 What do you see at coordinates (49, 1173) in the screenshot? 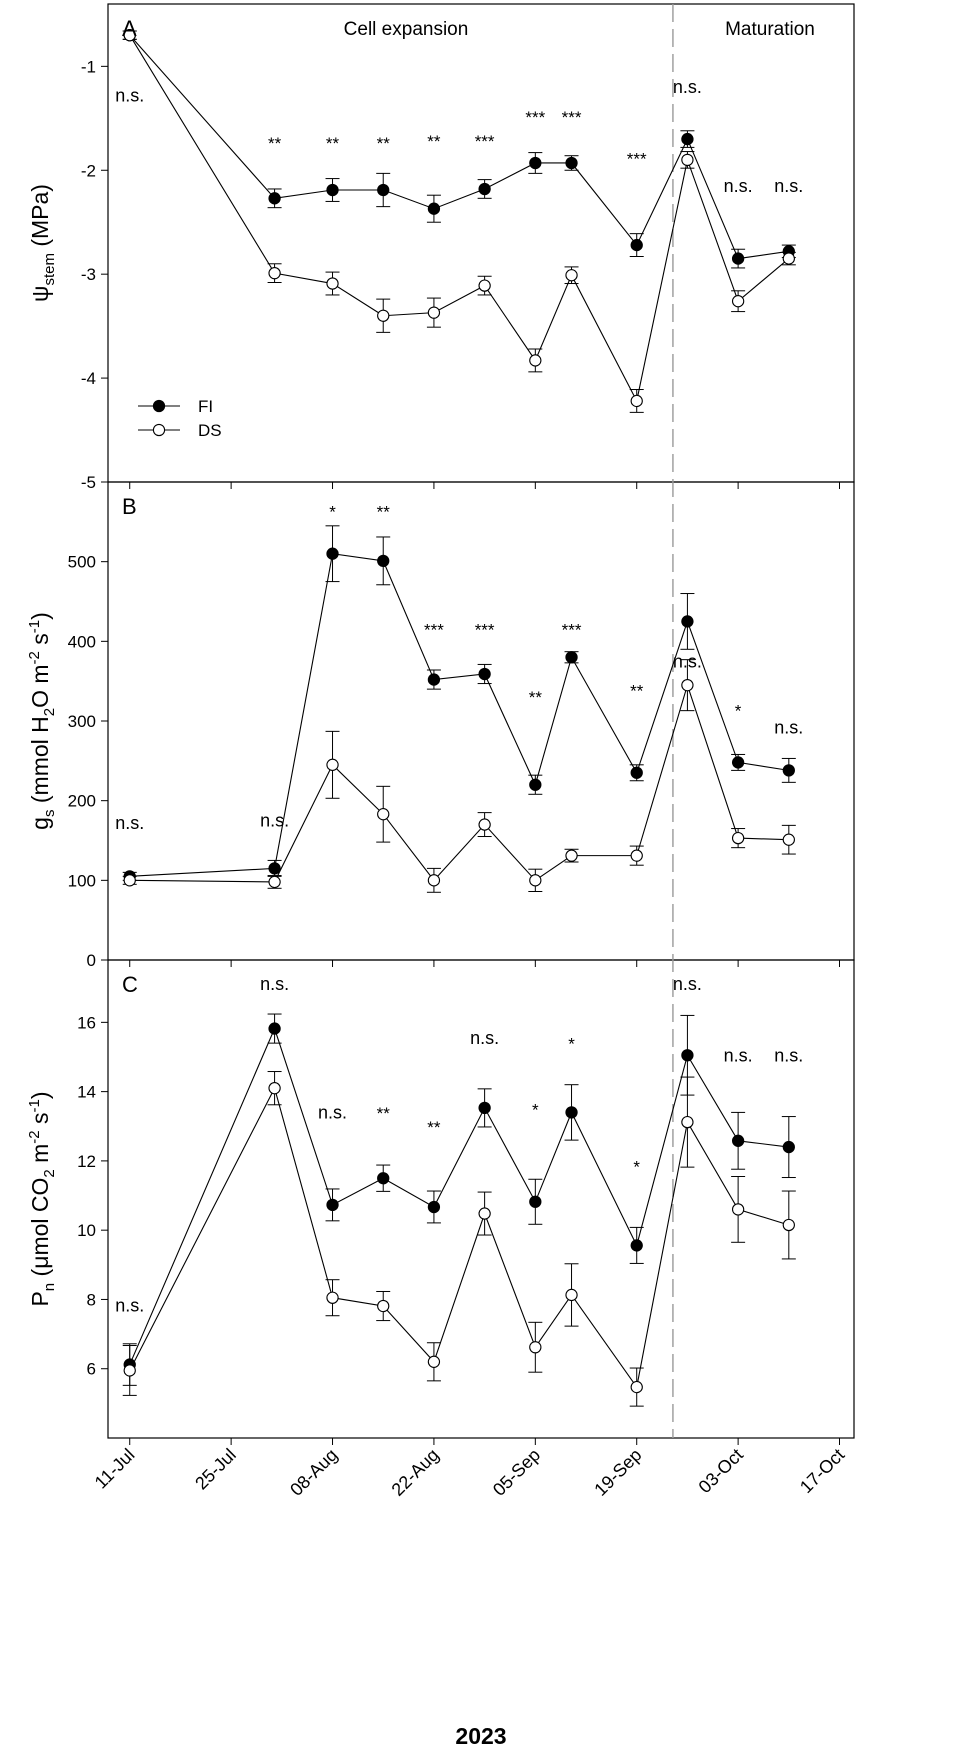
I see `panel-C-ylabel-part: 2` at bounding box center [49, 1173].